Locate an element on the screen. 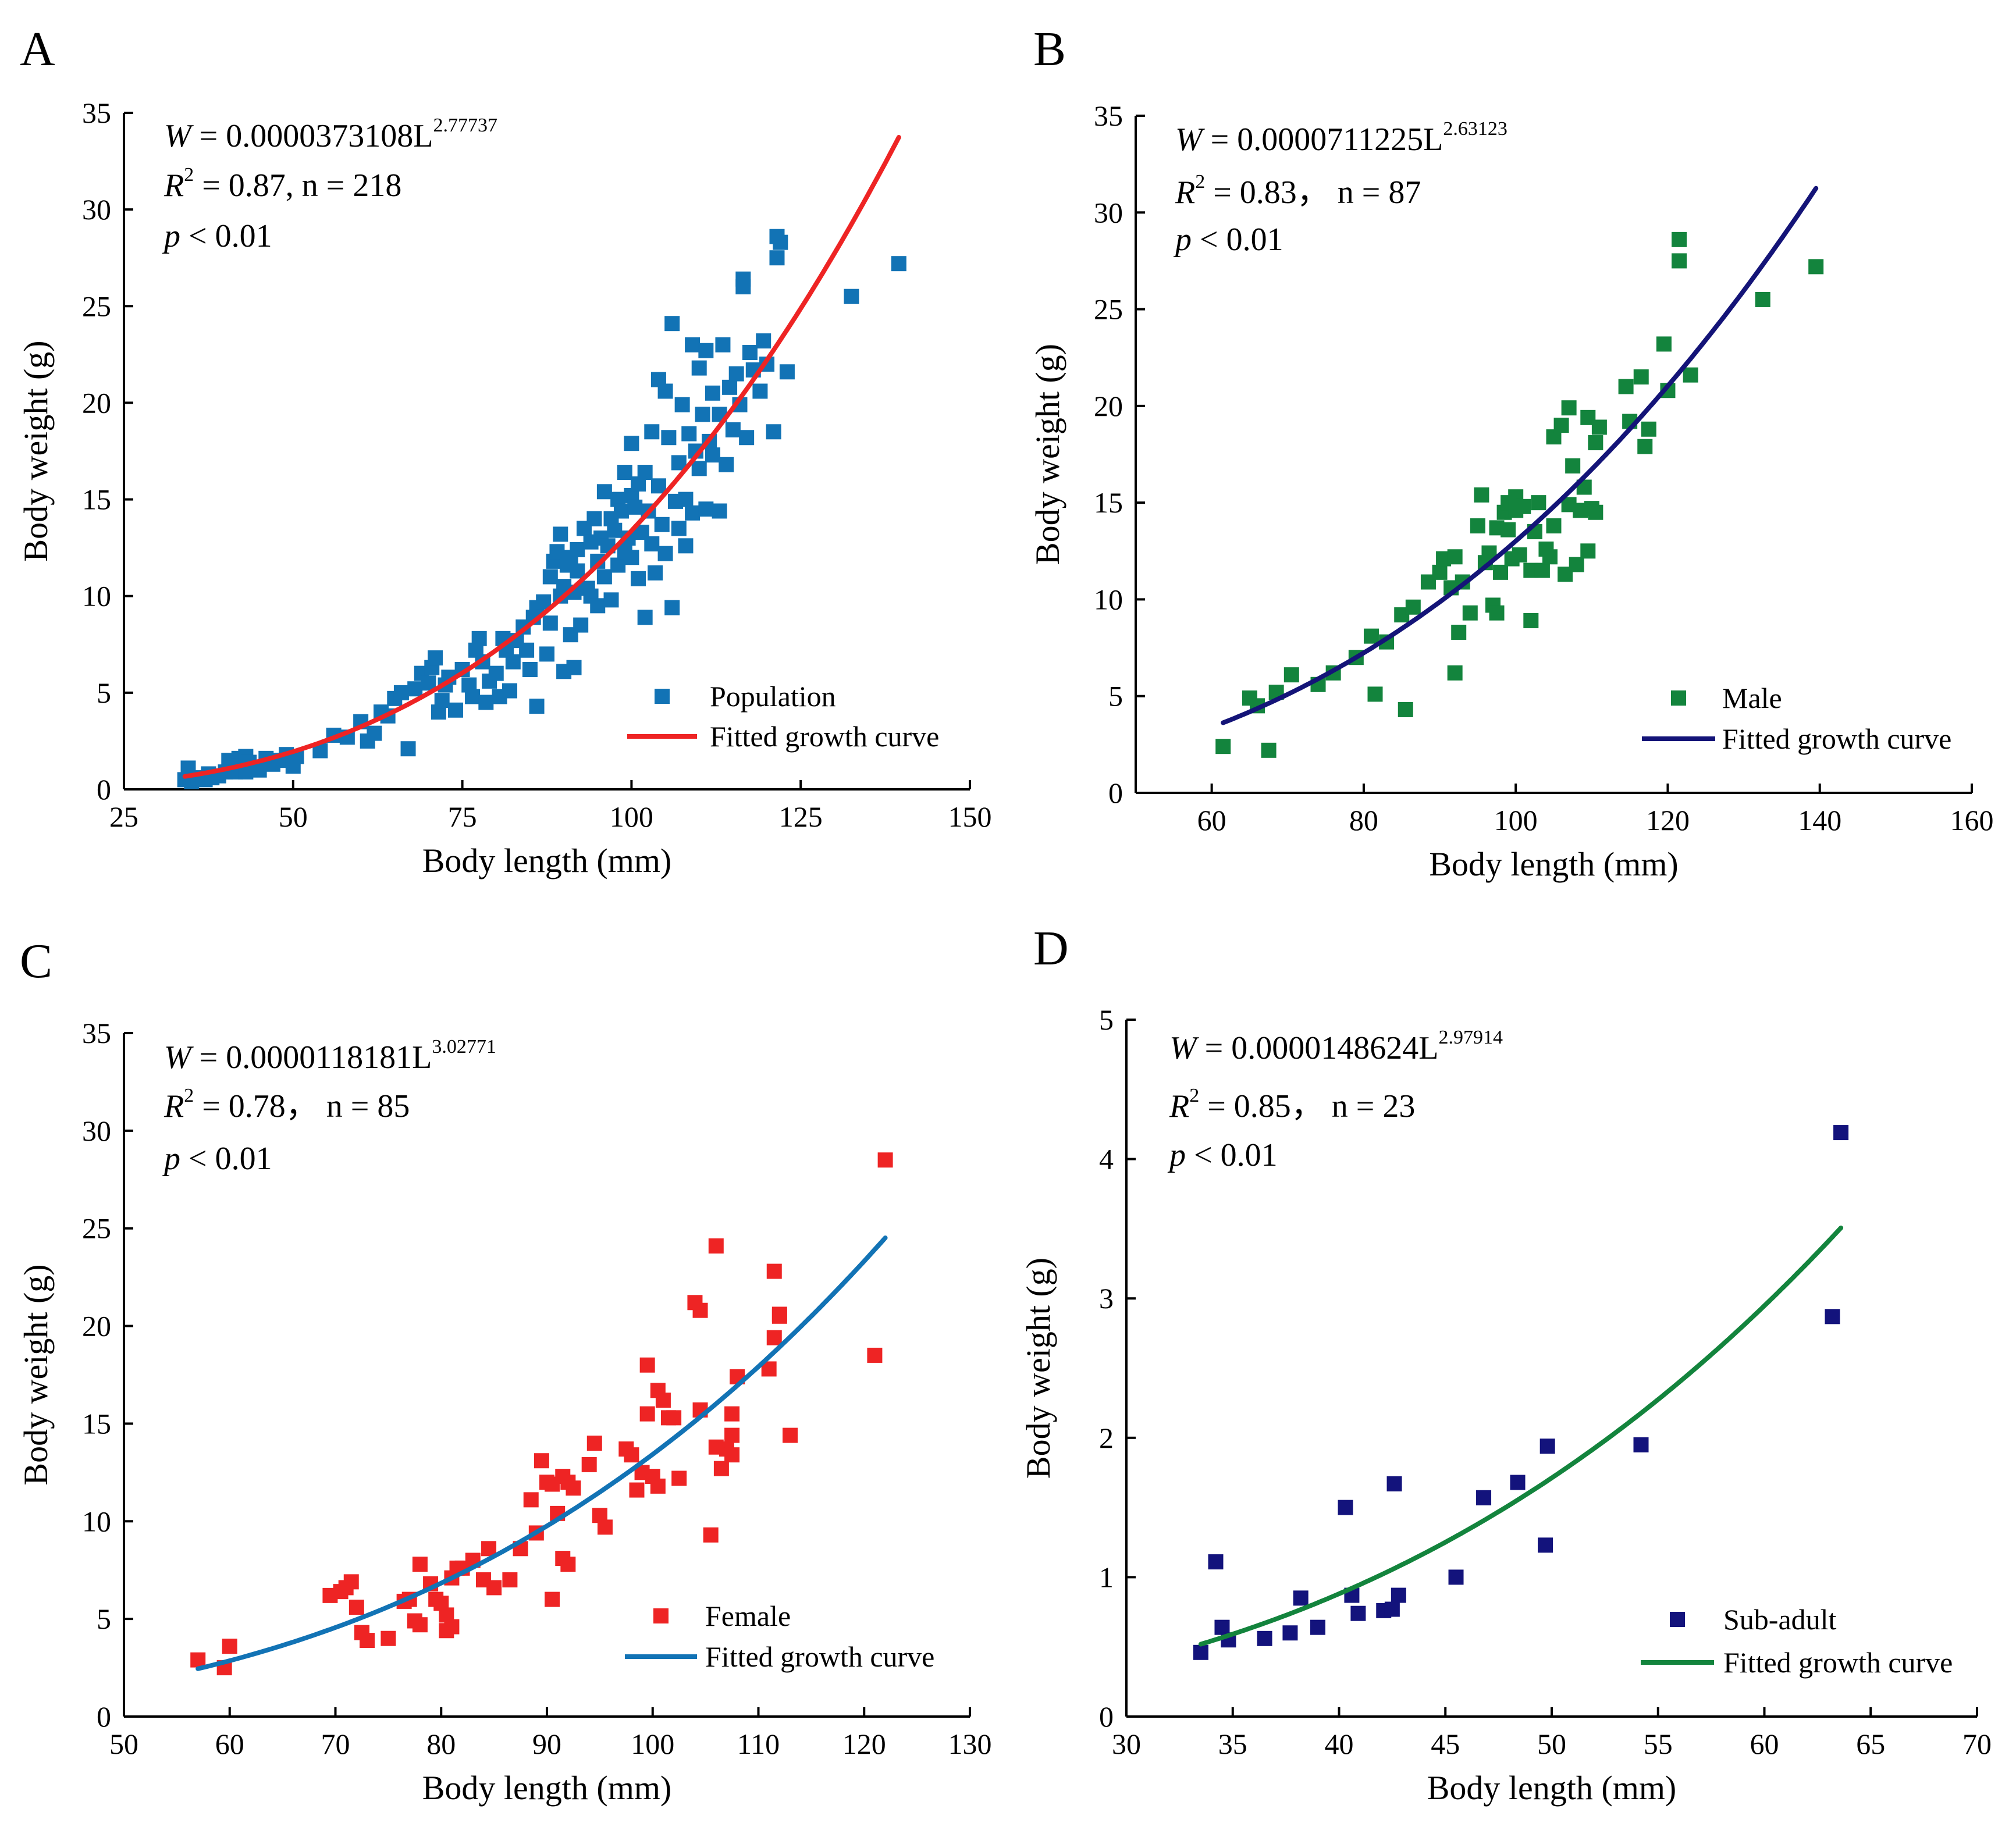 The height and width of the screenshot is (1823, 2016). y-tick-label: 15 is located at coordinates (96, 1424).